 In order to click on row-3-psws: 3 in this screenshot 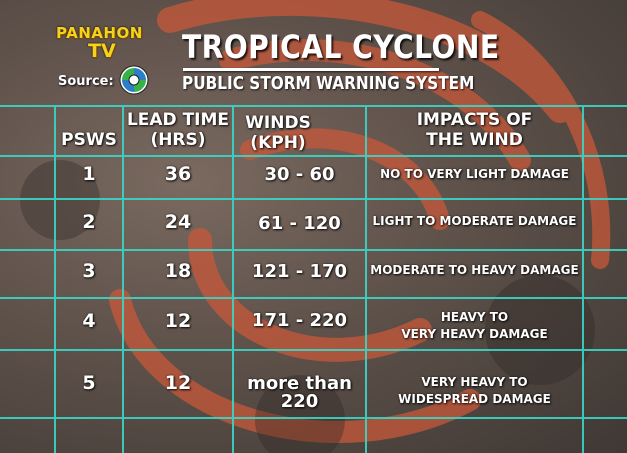, I will do `click(89, 271)`.